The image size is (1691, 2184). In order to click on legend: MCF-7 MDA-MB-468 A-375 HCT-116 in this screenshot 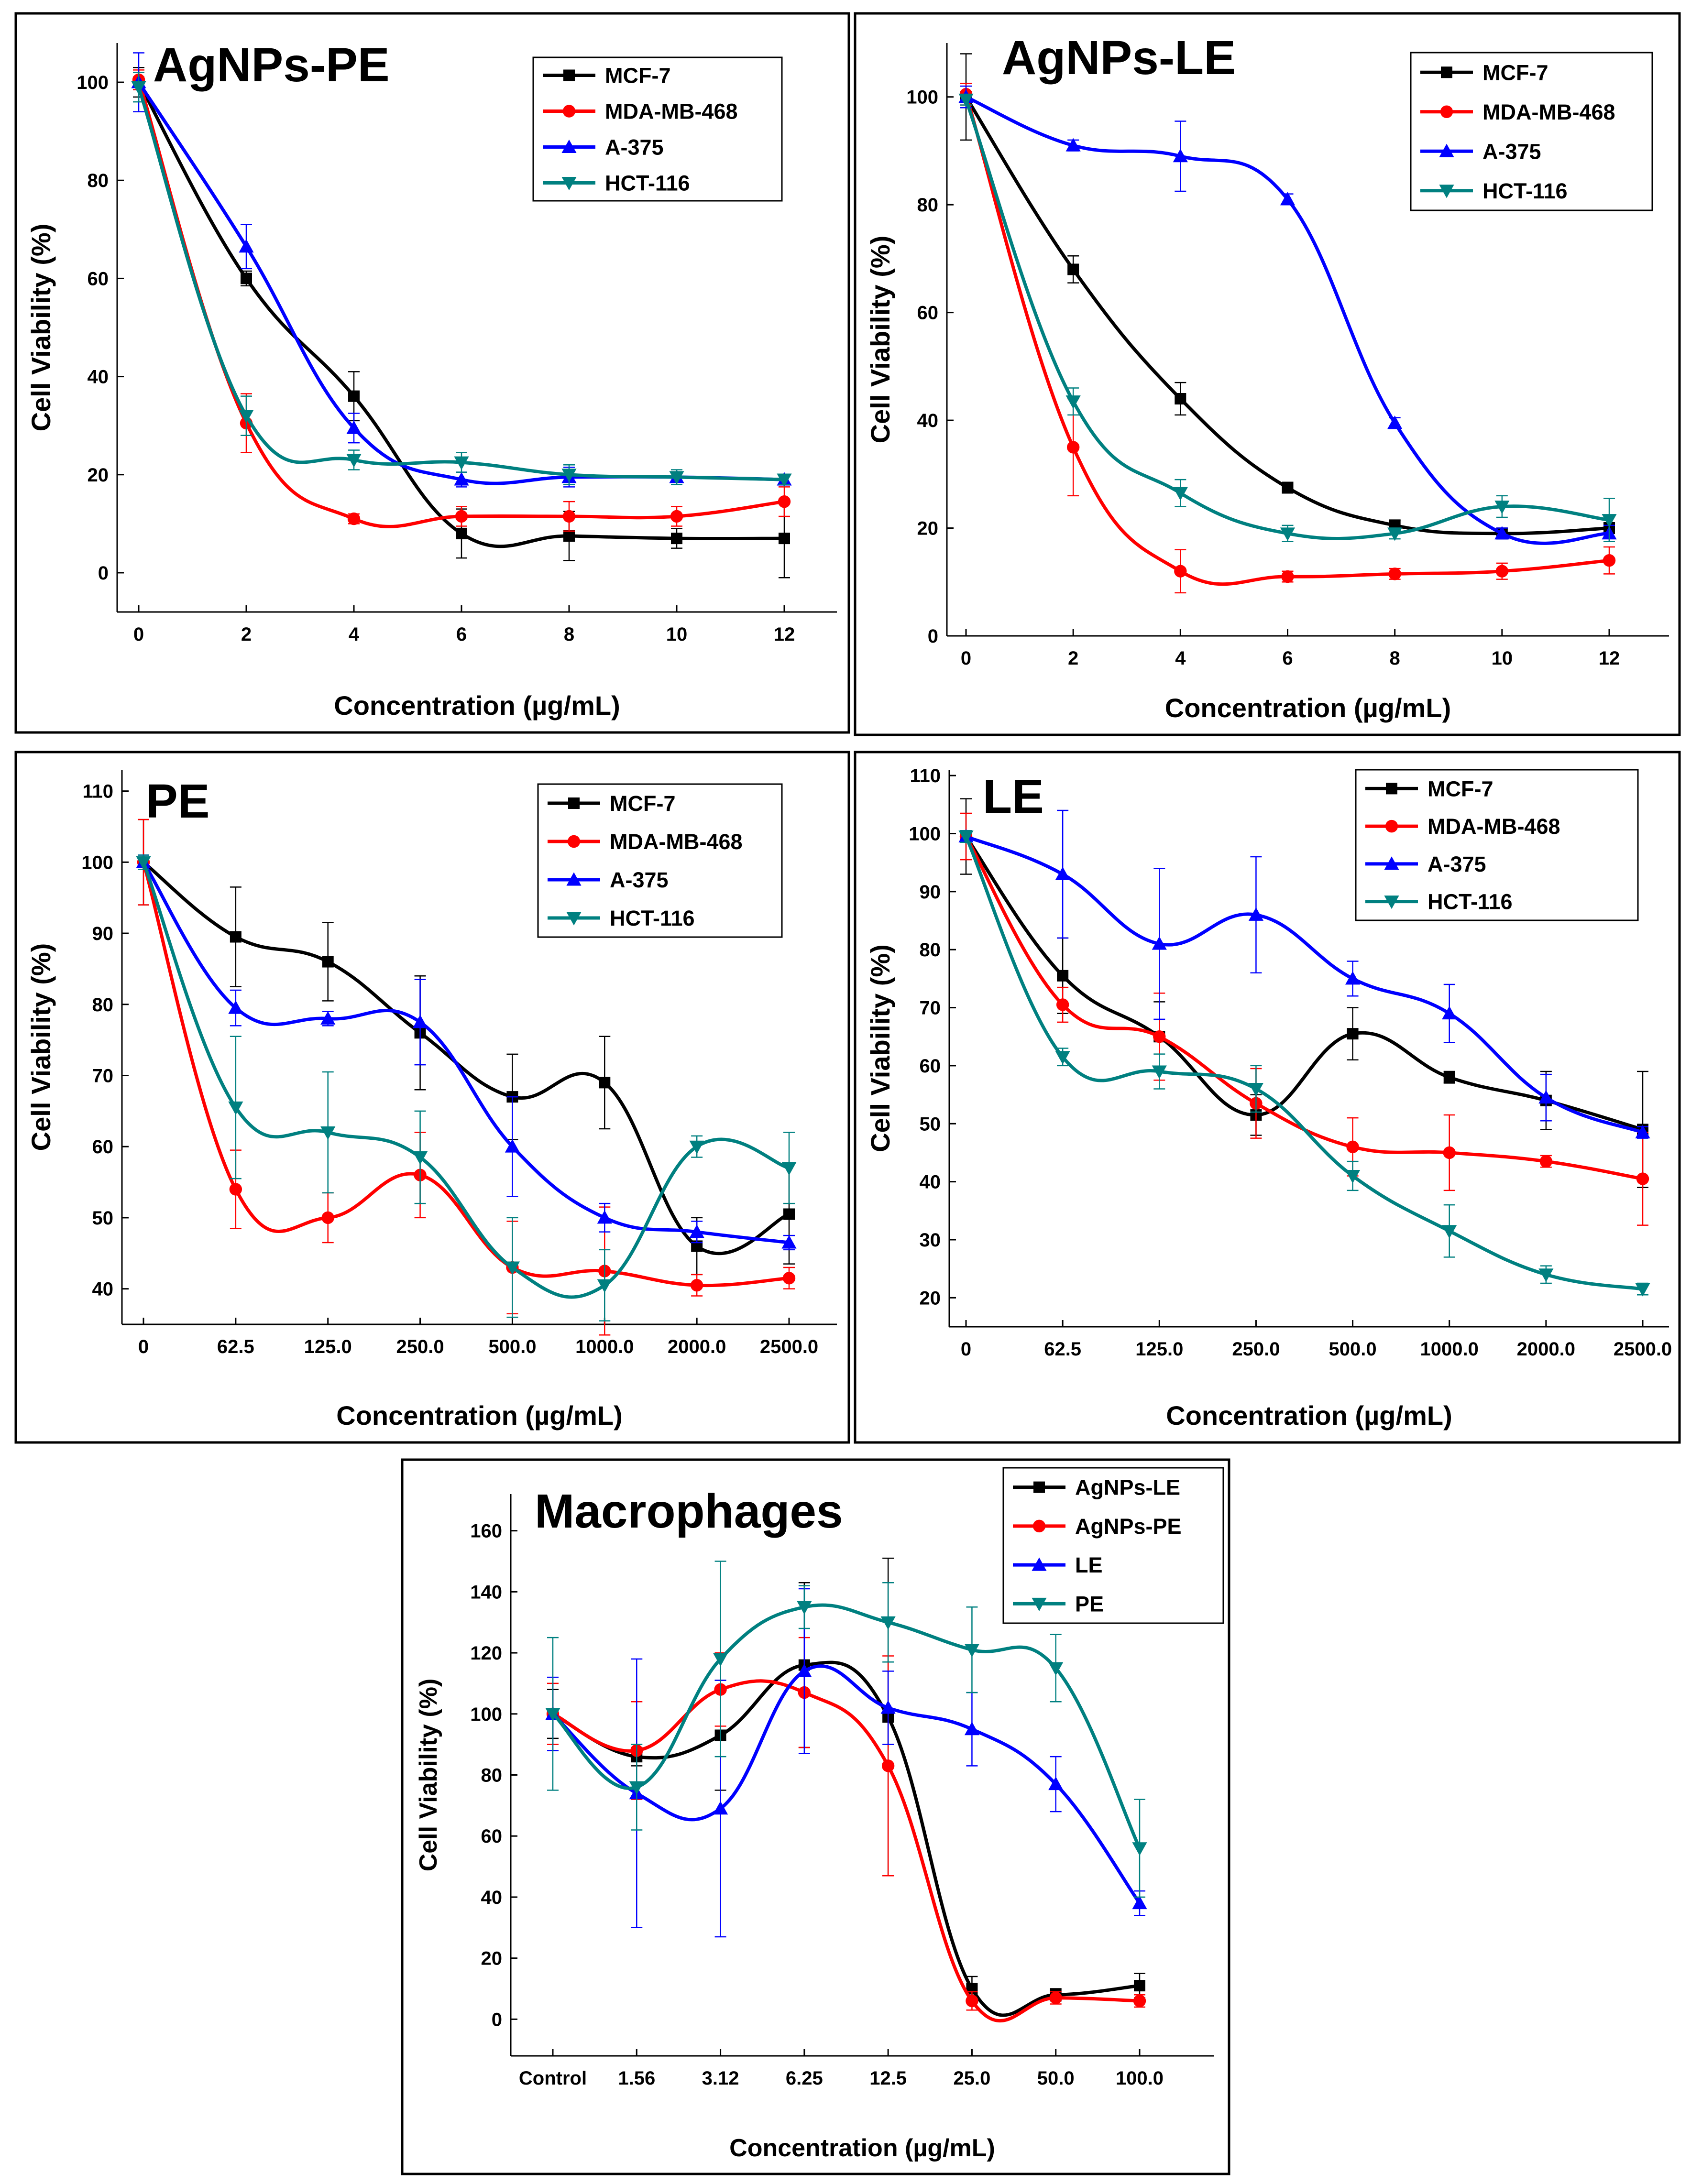, I will do `click(657, 129)`.